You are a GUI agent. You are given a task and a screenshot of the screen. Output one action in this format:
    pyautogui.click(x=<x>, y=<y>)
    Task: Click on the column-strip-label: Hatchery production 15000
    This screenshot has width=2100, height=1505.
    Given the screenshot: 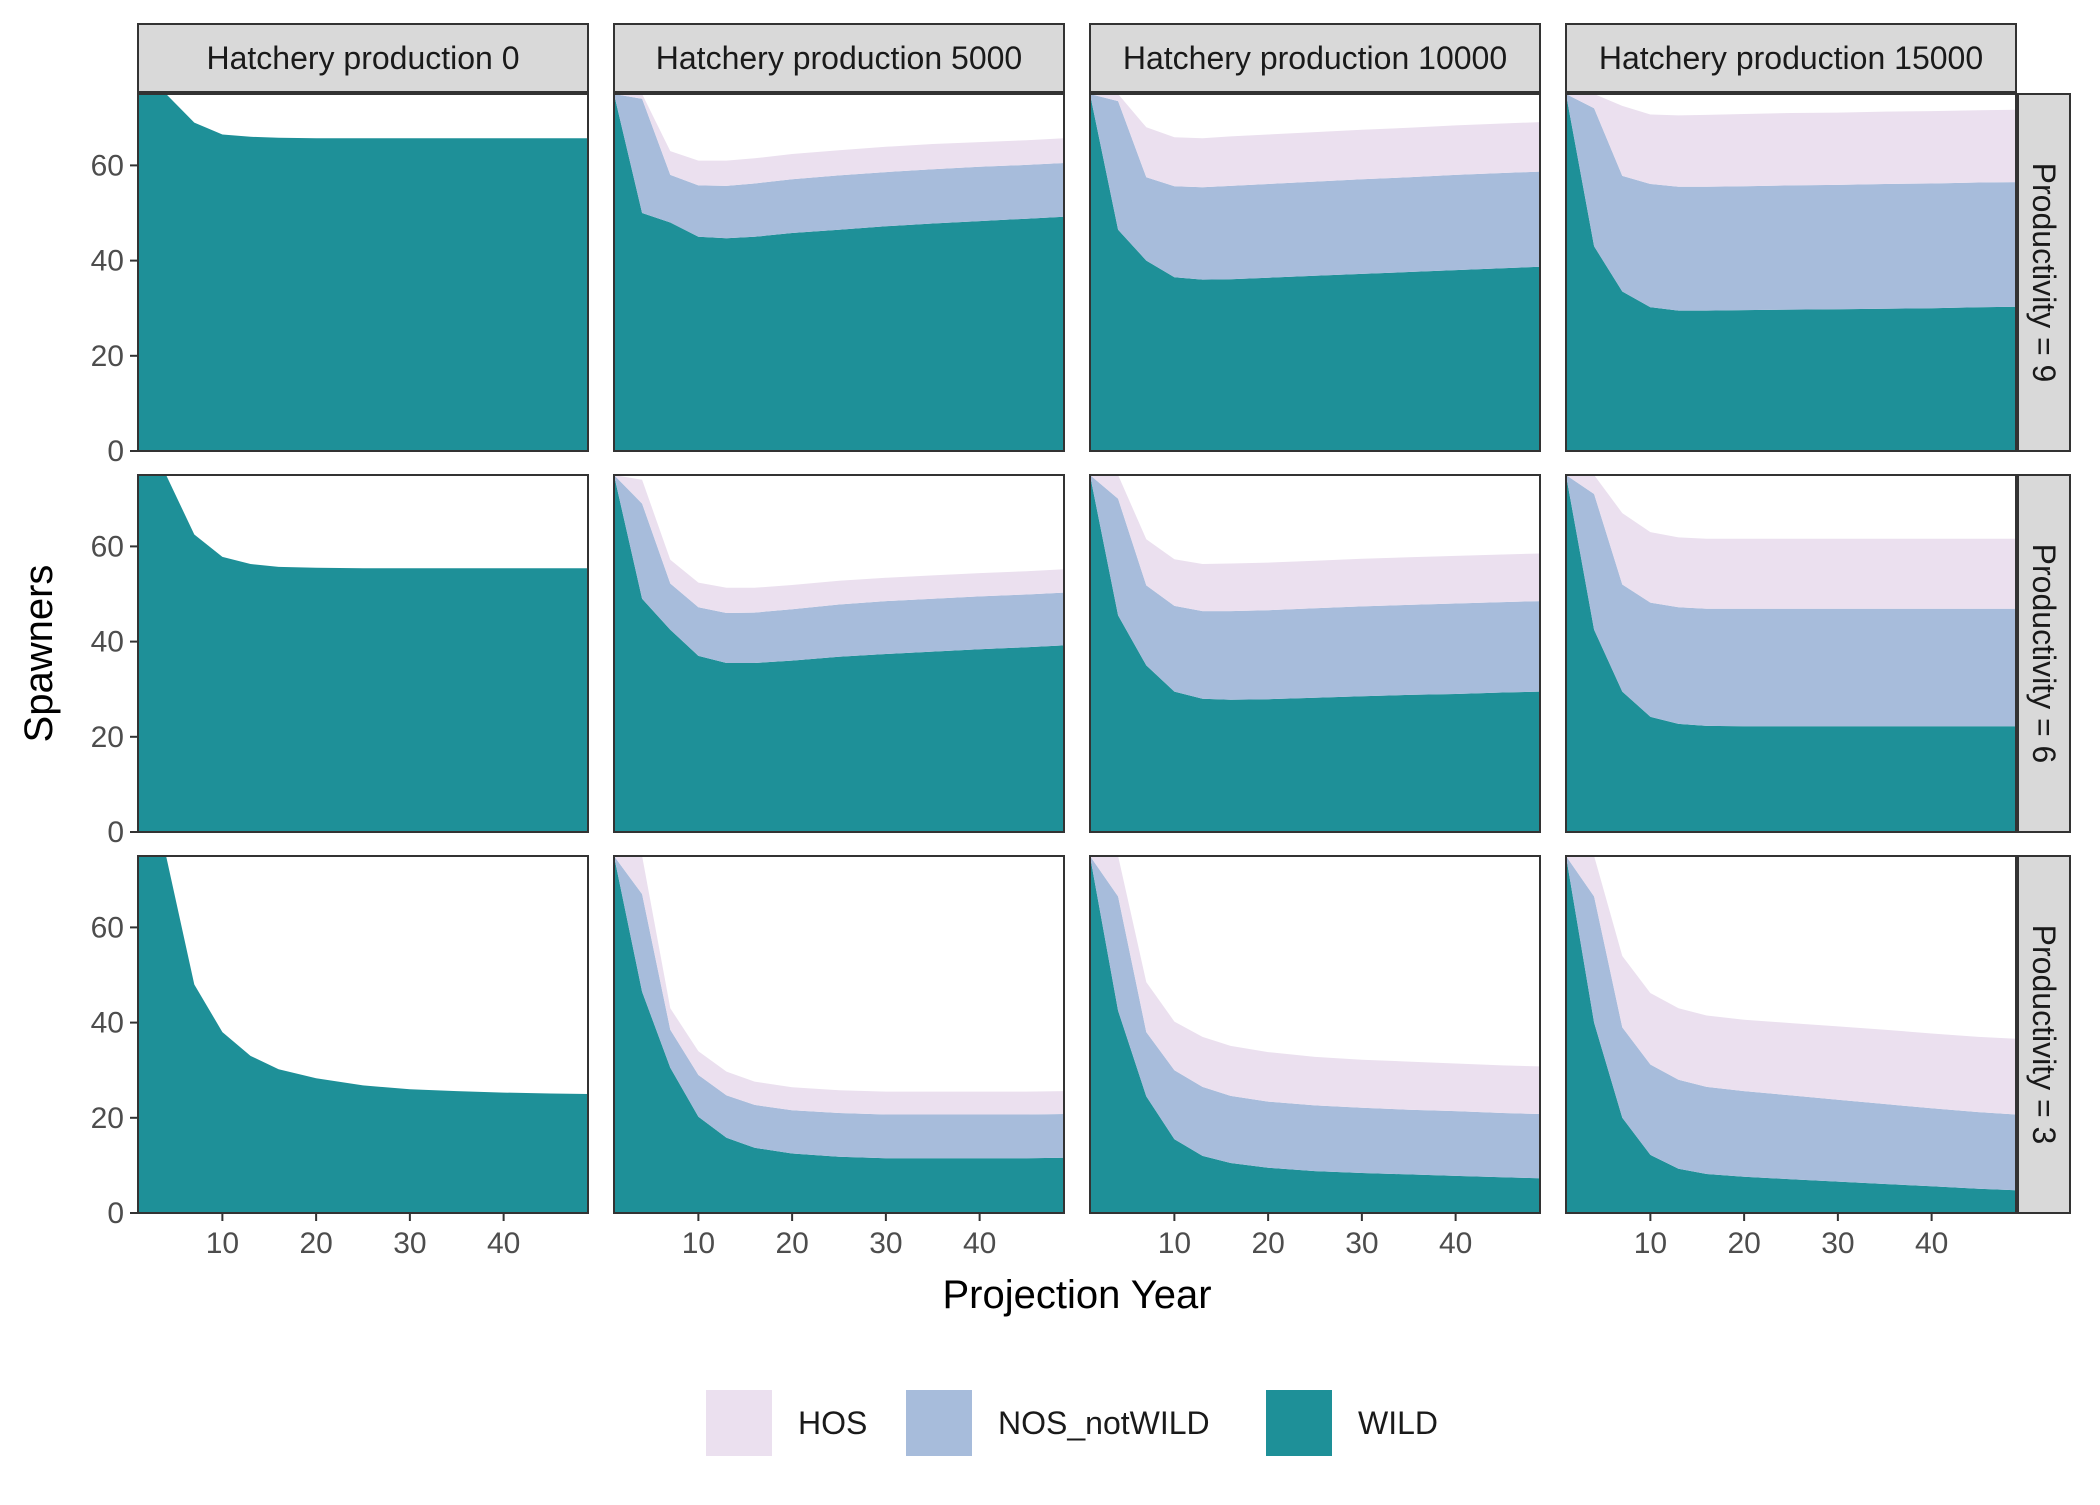 What is the action you would take?
    pyautogui.click(x=1791, y=58)
    